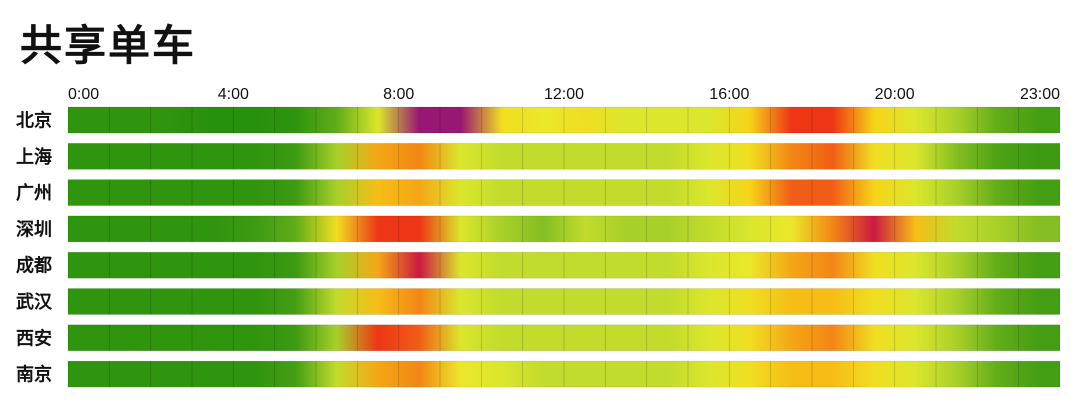 The height and width of the screenshot is (406, 1080). What do you see at coordinates (34, 375) in the screenshot?
I see `row-label: 南京` at bounding box center [34, 375].